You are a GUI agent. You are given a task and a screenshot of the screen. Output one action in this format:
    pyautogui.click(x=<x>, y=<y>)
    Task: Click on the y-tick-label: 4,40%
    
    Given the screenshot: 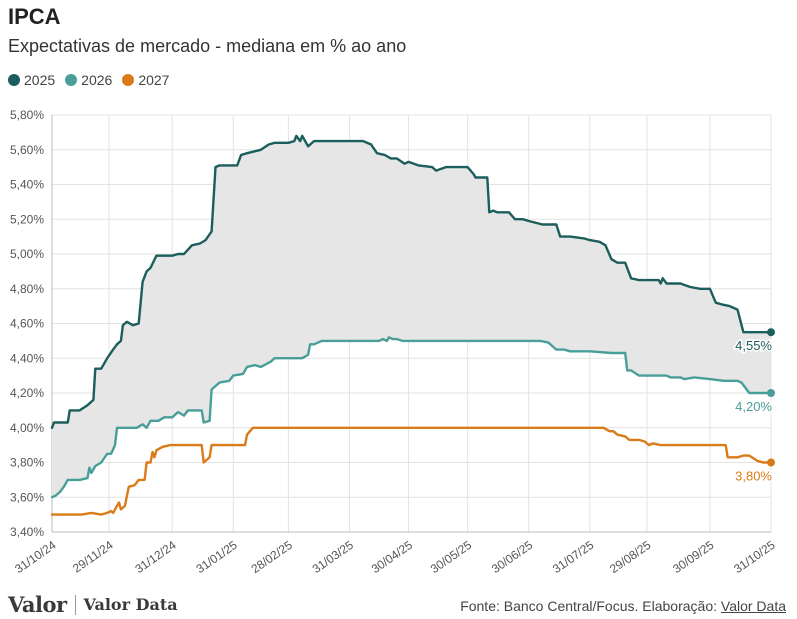 What is the action you would take?
    pyautogui.click(x=27, y=358)
    